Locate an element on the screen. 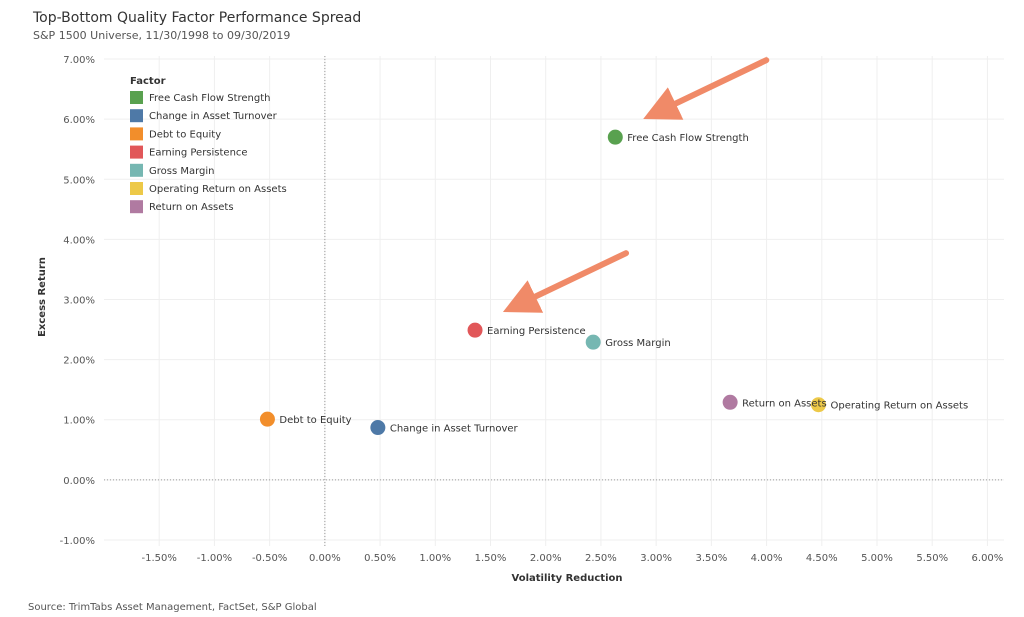  y-tick-label: 0.00% is located at coordinates (79, 481).